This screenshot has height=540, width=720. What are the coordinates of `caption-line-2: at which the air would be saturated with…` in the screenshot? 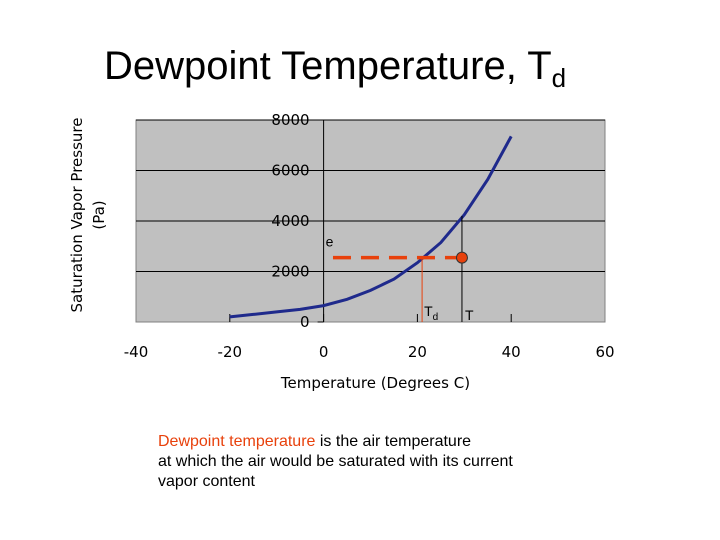 It's located at (335, 461).